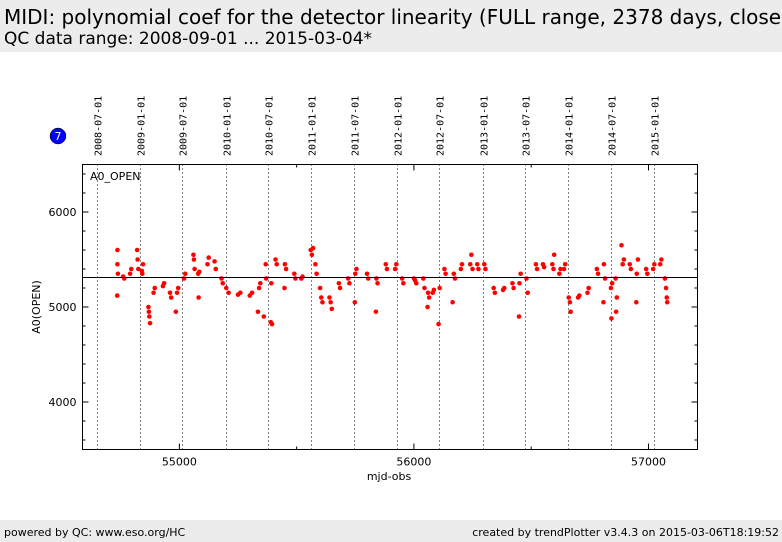  I want to click on x-tick-label: 56000, so click(413, 462).